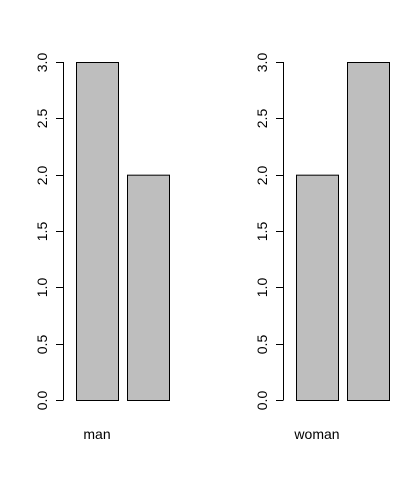 This screenshot has width=415, height=482. Describe the element at coordinates (42, 232) in the screenshot. I see `man-y-tick-label: 1.5` at that location.